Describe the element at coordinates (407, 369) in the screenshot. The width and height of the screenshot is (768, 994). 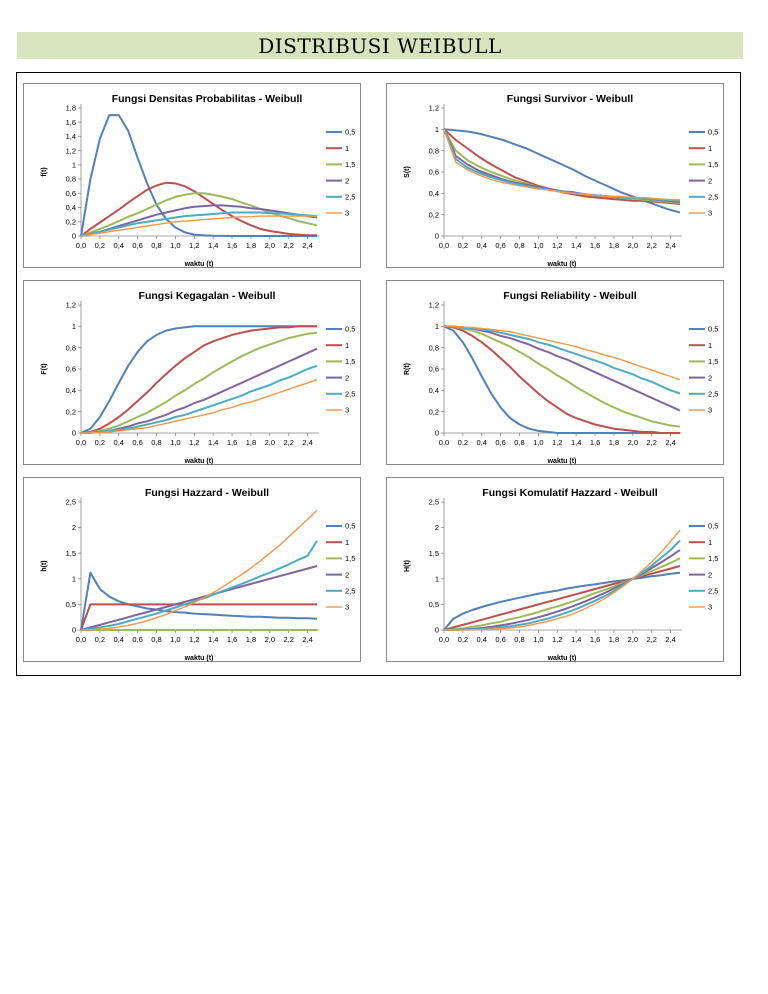
I see `y-axis-label: R(t)` at that location.